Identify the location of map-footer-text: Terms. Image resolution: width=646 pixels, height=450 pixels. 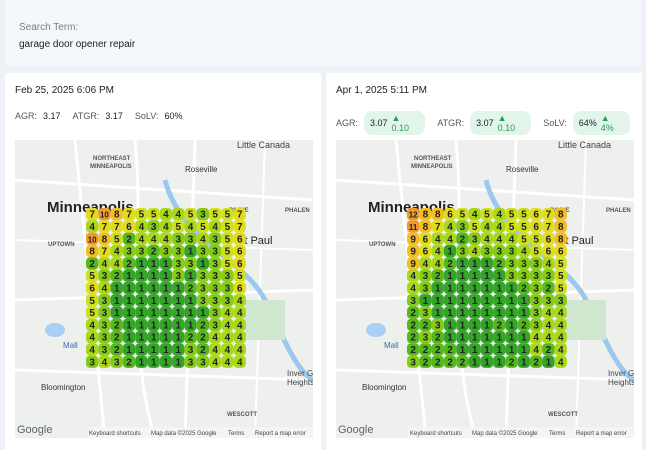
(236, 434).